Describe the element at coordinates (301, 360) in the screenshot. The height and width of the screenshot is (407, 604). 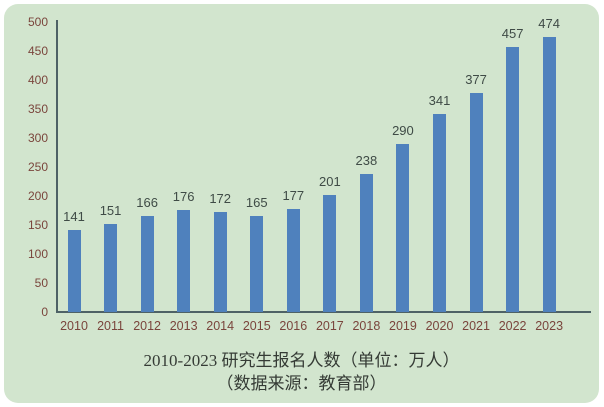
I see `chart-title: 2010-2023 研究生报名人数（单位：万人）` at that location.